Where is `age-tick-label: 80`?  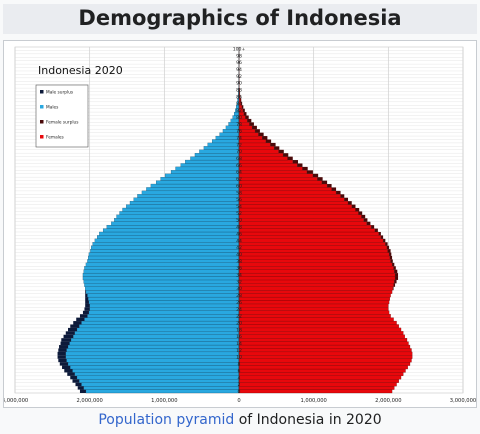 age-tick-label: 80 is located at coordinates (239, 118).